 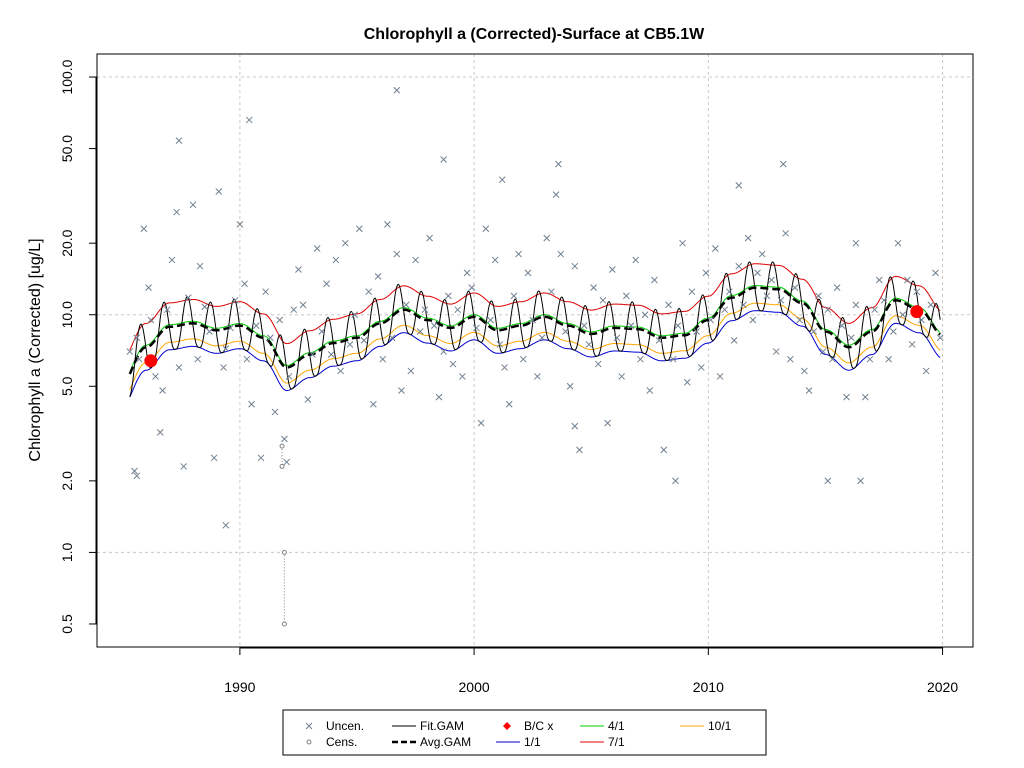 I want to click on legend-label: B/C x, so click(x=538, y=726).